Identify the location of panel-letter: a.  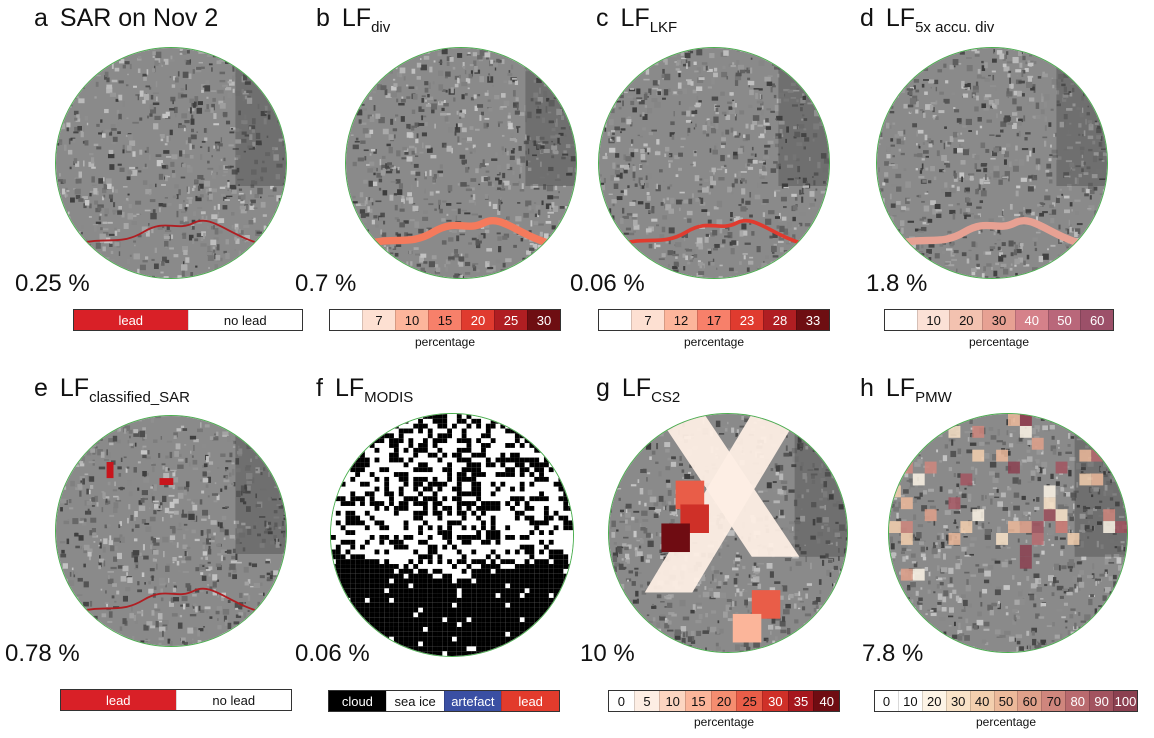
(41, 18).